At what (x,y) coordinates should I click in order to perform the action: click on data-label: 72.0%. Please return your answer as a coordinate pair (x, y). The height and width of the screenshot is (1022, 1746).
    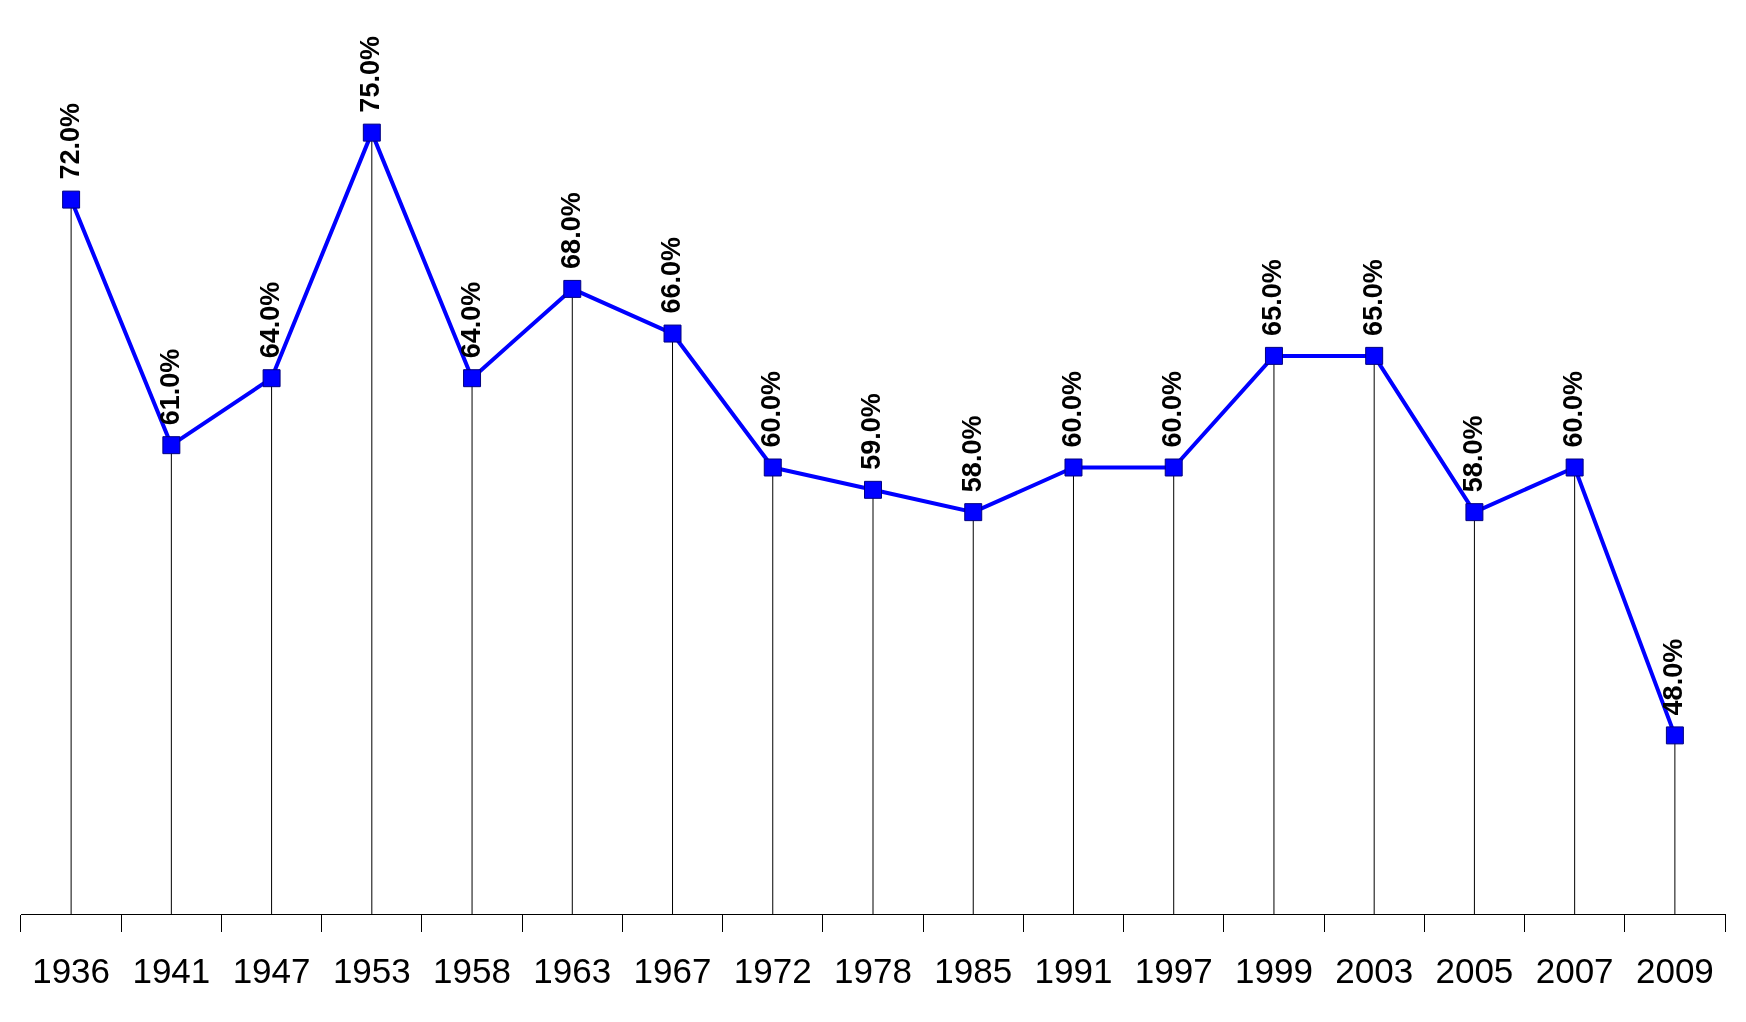
    Looking at the image, I should click on (69, 141).